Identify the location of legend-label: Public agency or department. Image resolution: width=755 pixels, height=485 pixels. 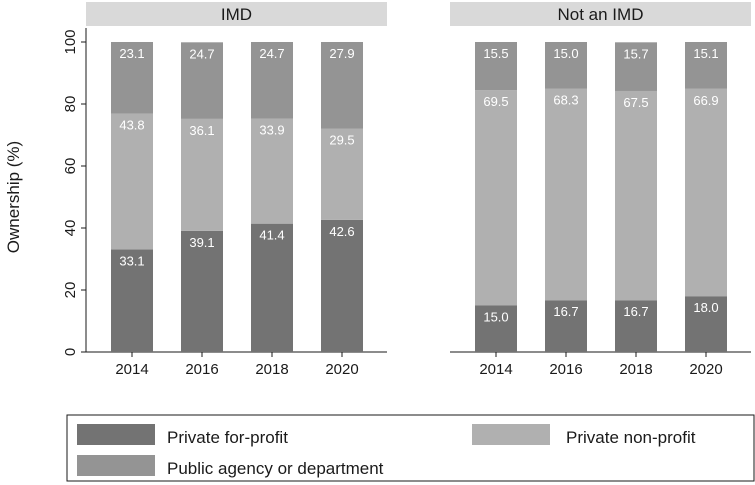
(275, 468).